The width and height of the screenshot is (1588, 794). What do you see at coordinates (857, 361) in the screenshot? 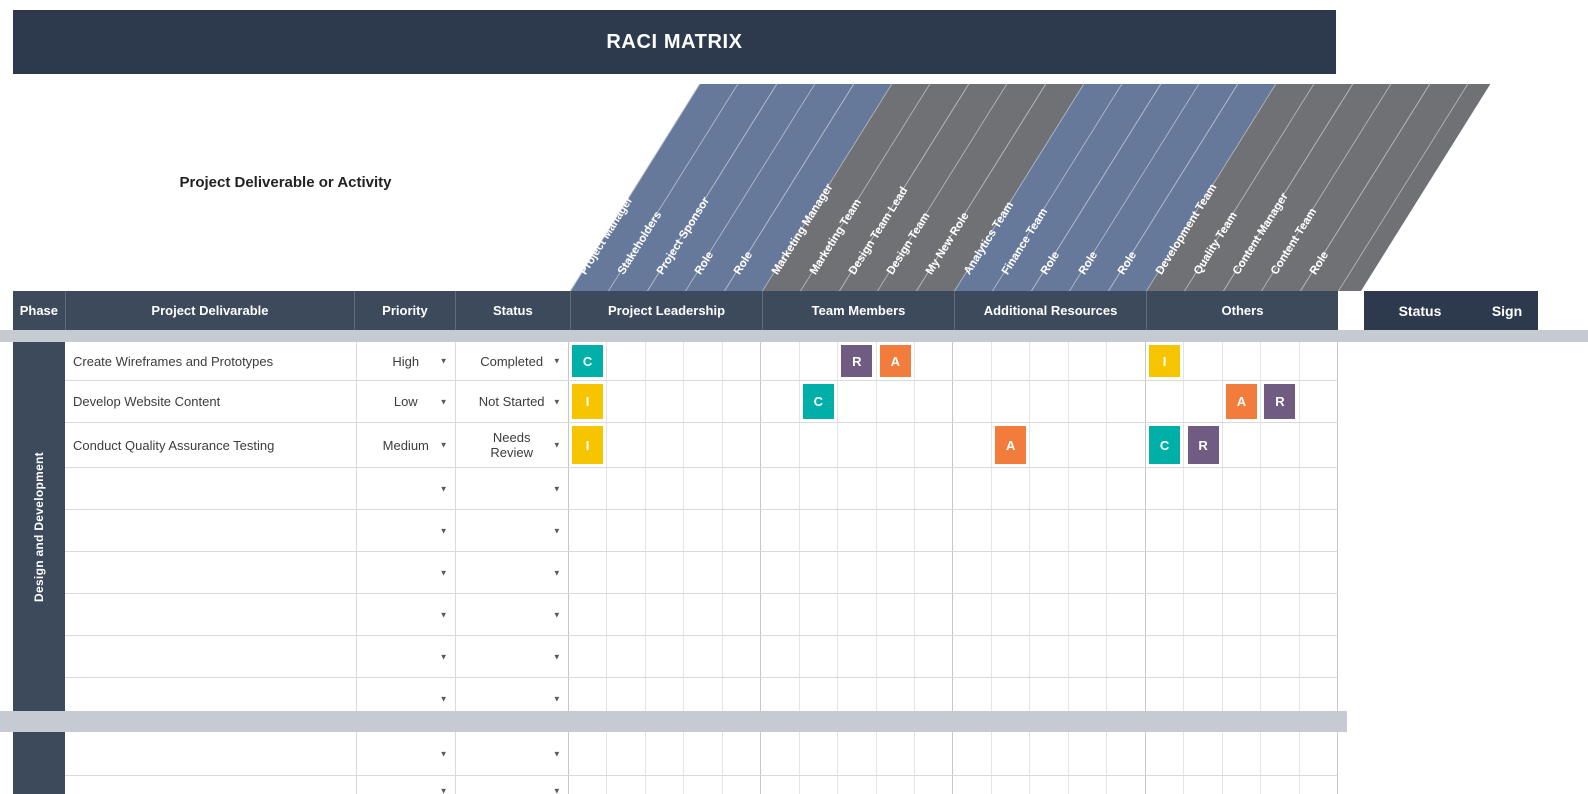
I see `raci-cell: R` at bounding box center [857, 361].